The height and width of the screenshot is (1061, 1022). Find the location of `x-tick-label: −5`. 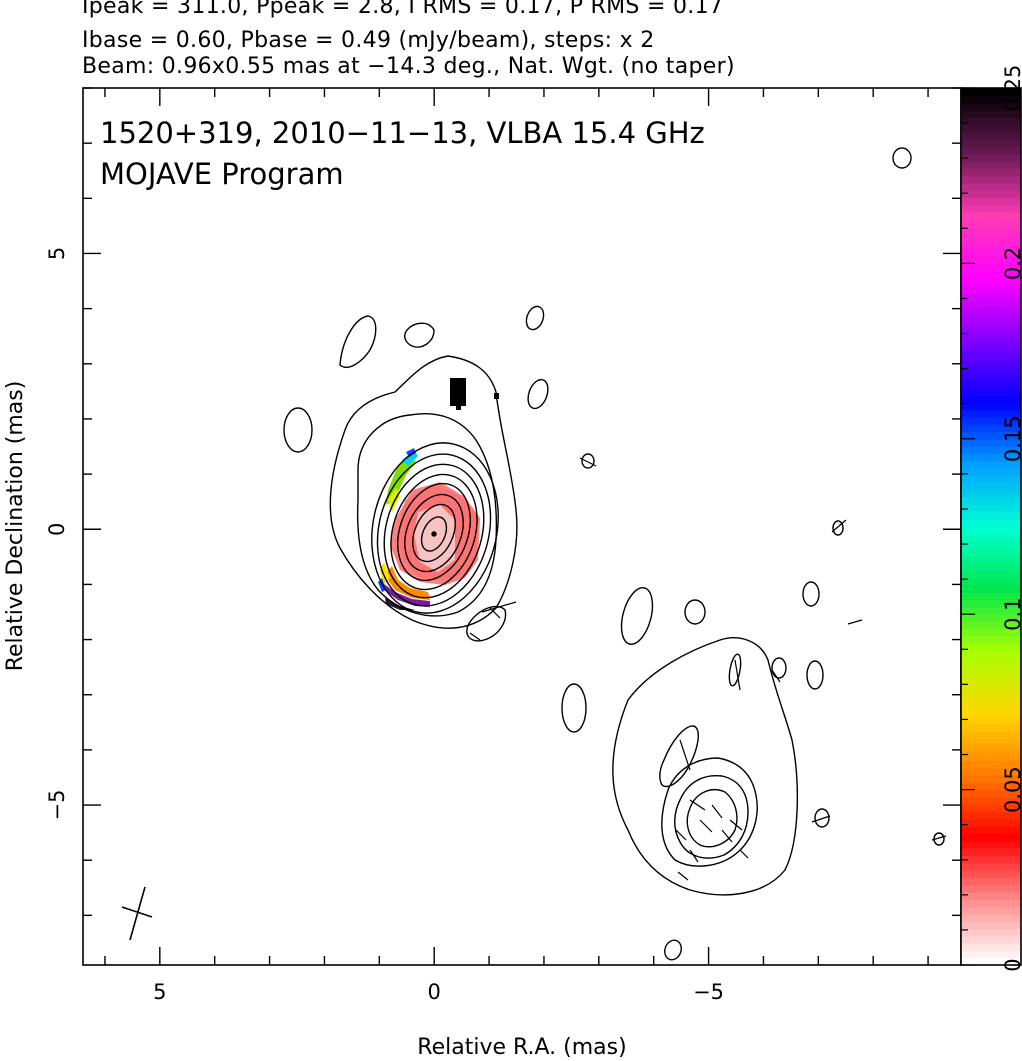

x-tick-label: −5 is located at coordinates (708, 992).